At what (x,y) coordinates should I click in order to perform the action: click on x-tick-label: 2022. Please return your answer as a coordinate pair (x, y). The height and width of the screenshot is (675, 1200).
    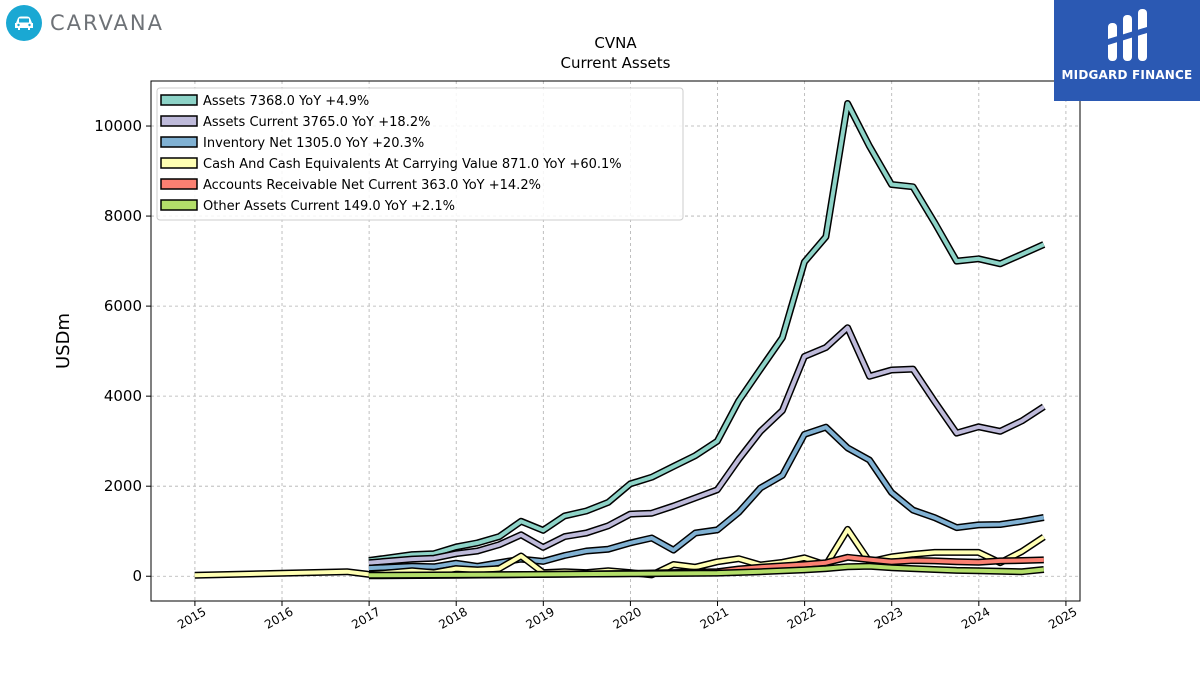
    Looking at the image, I should click on (801, 617).